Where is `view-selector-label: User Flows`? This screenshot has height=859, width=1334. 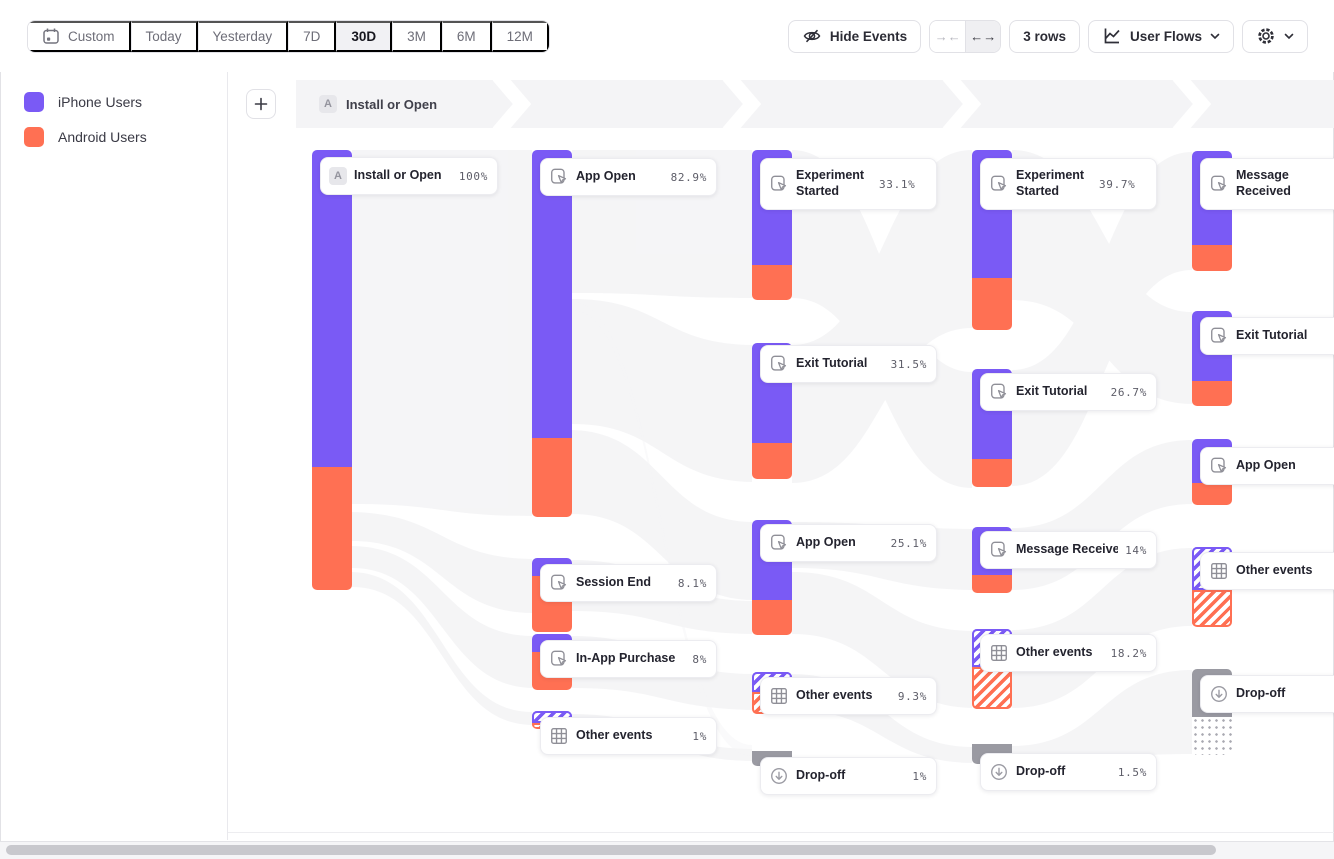 view-selector-label: User Flows is located at coordinates (1165, 36).